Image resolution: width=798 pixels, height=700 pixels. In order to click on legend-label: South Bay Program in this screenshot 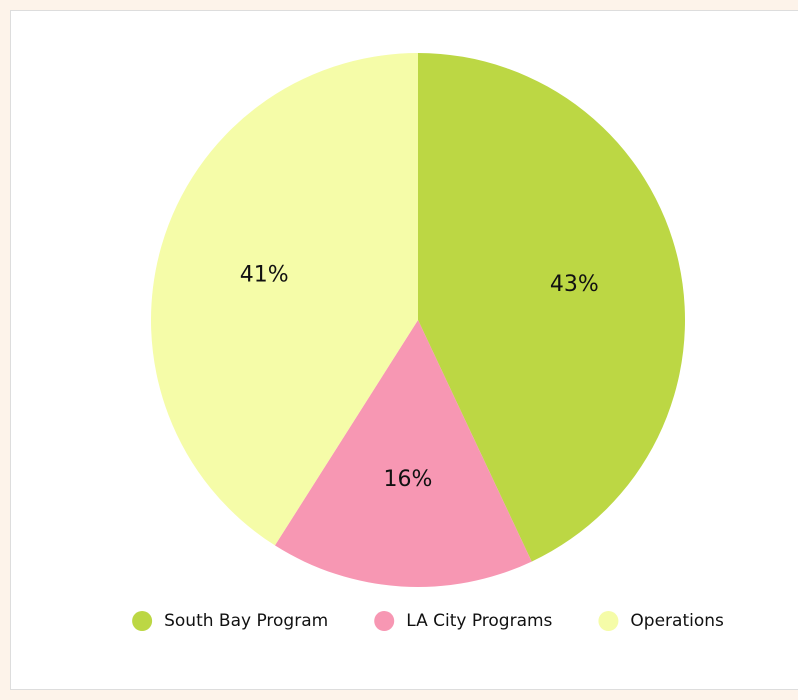, I will do `click(246, 621)`.